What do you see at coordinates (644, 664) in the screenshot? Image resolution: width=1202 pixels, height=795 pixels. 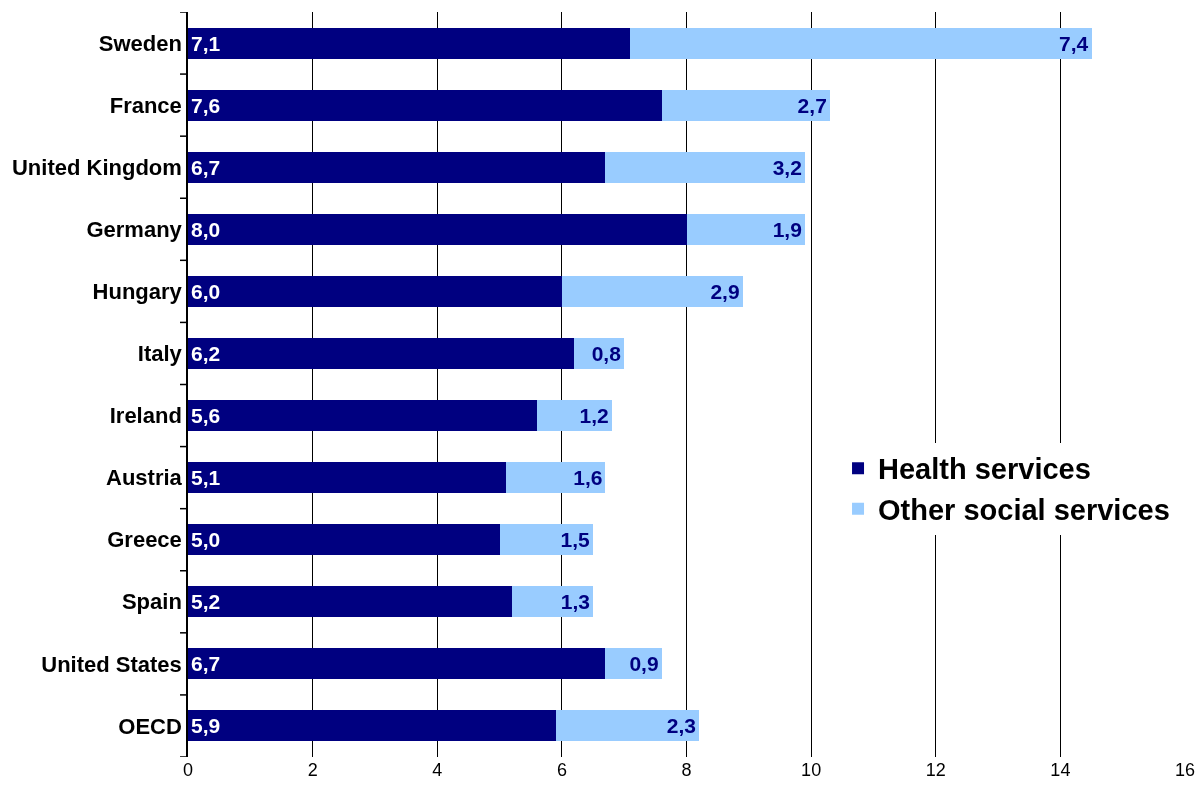 I see `data-label: 0,9` at bounding box center [644, 664].